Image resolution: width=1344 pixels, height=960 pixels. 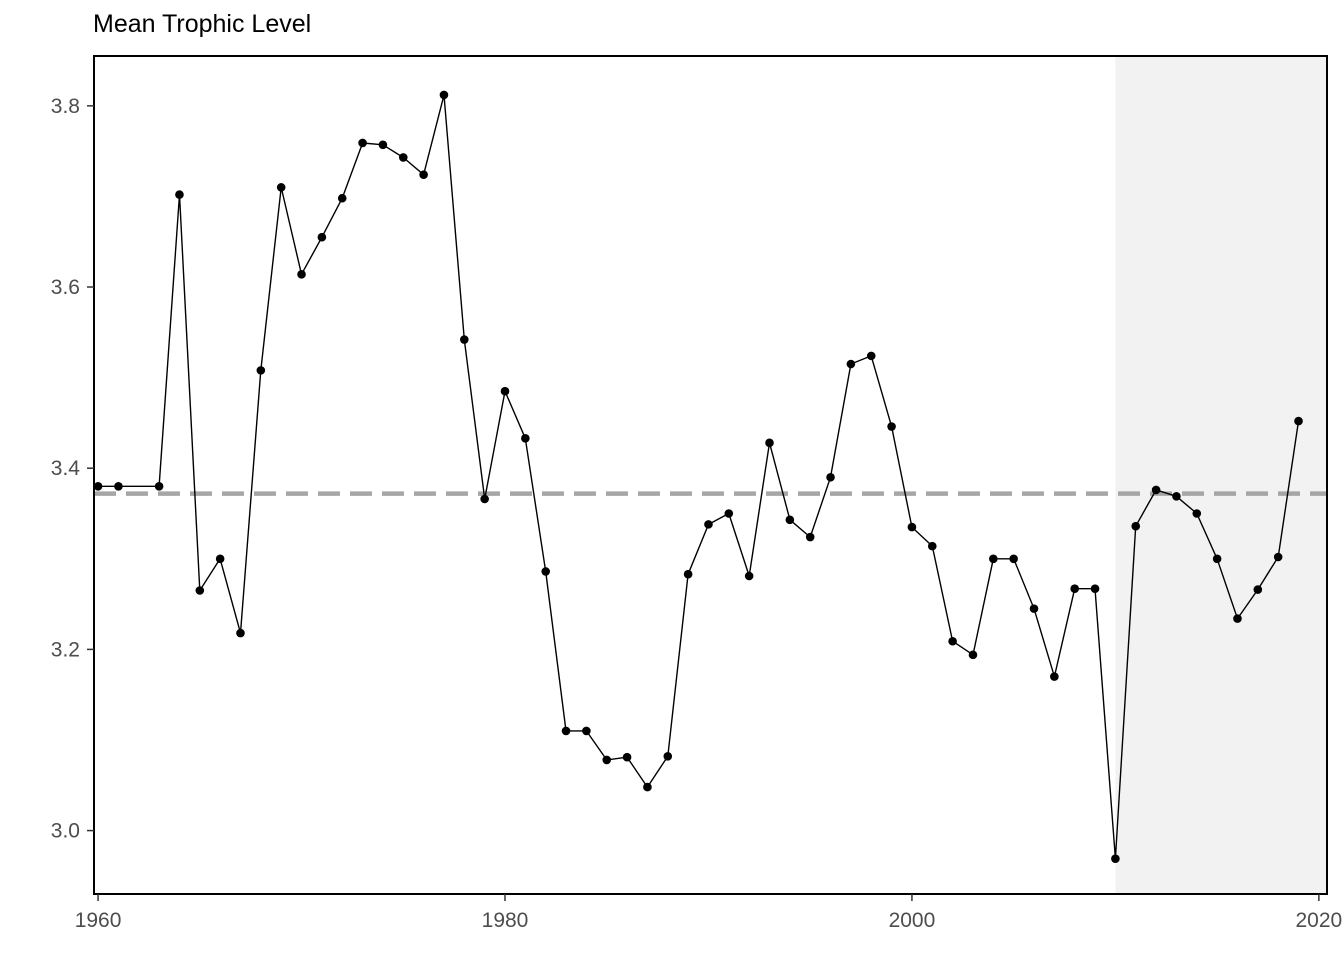 What do you see at coordinates (912, 920) in the screenshot?
I see `x-tick-label: 2000` at bounding box center [912, 920].